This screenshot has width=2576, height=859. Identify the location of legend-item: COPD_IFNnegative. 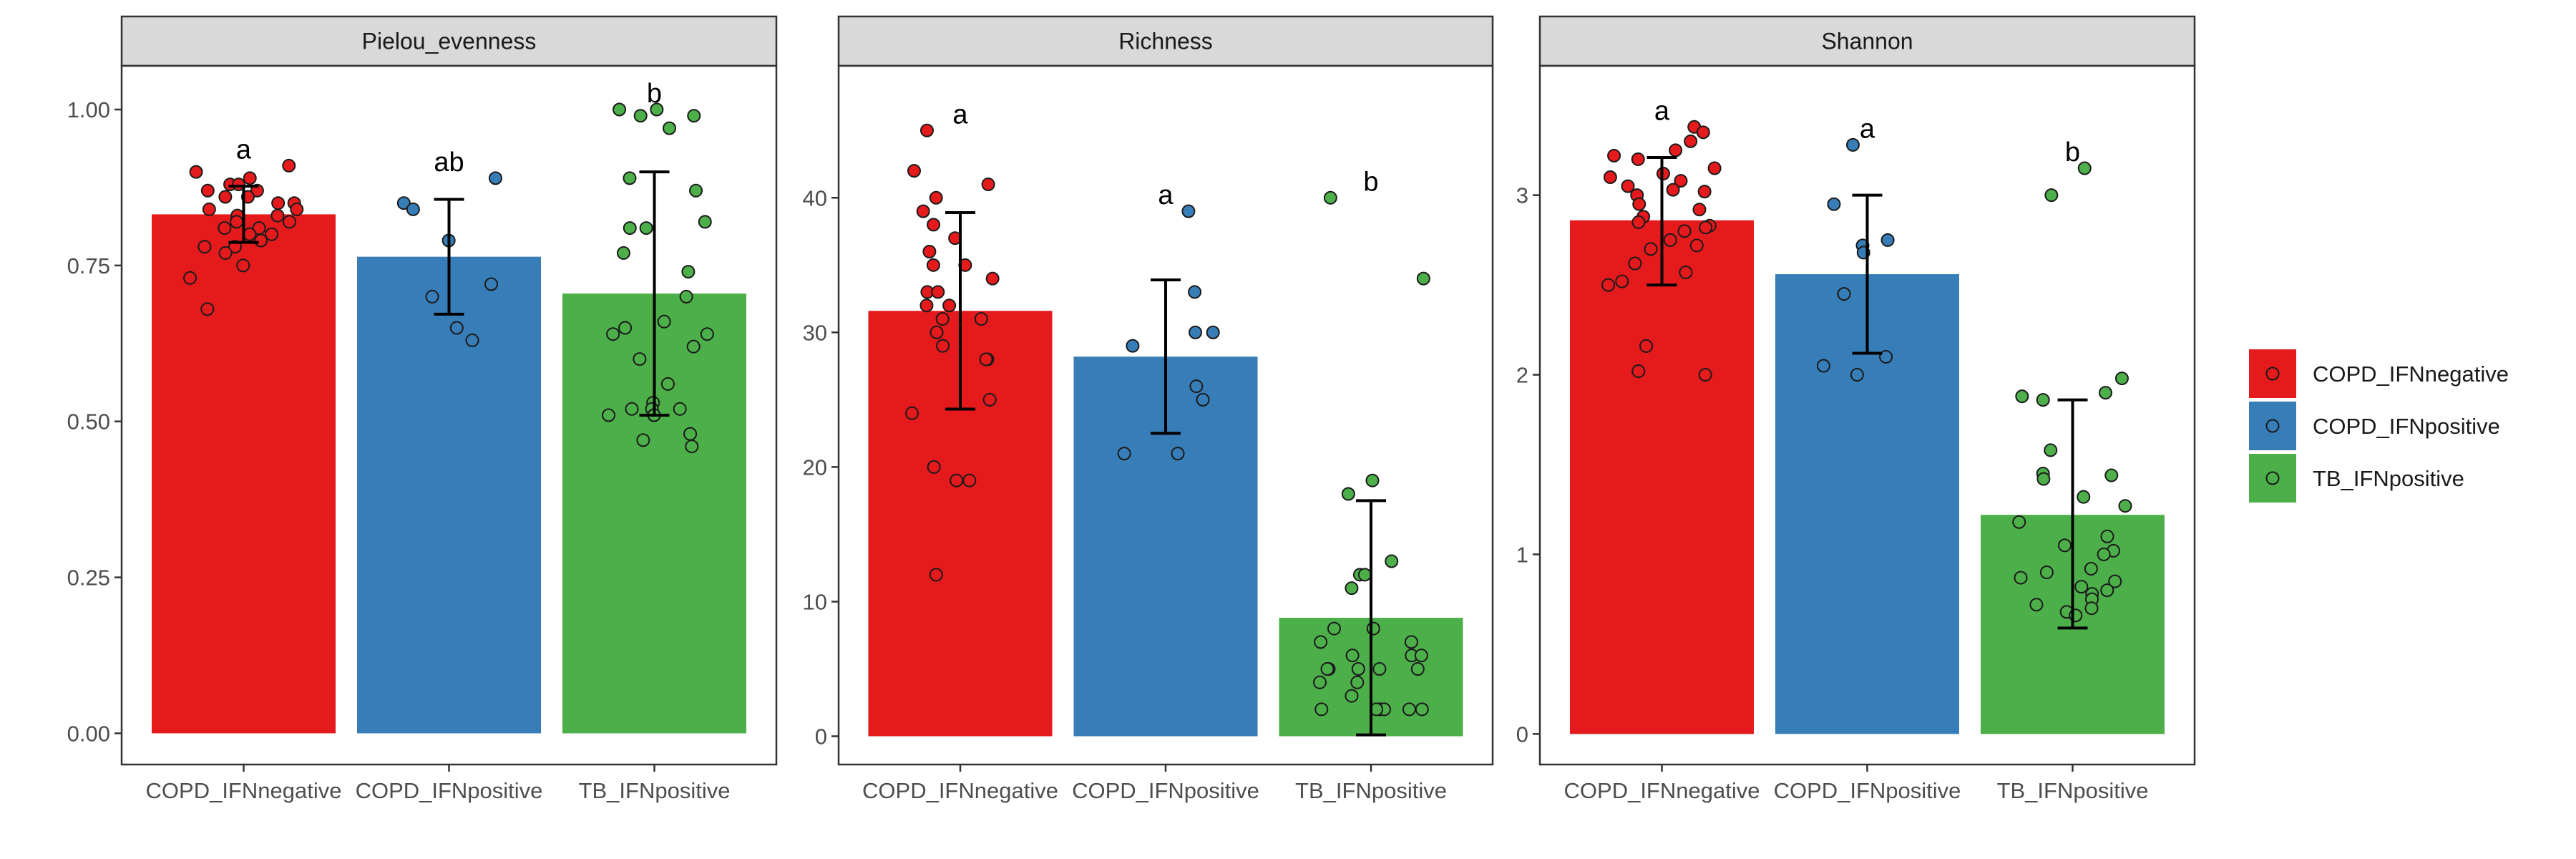
(2379, 373).